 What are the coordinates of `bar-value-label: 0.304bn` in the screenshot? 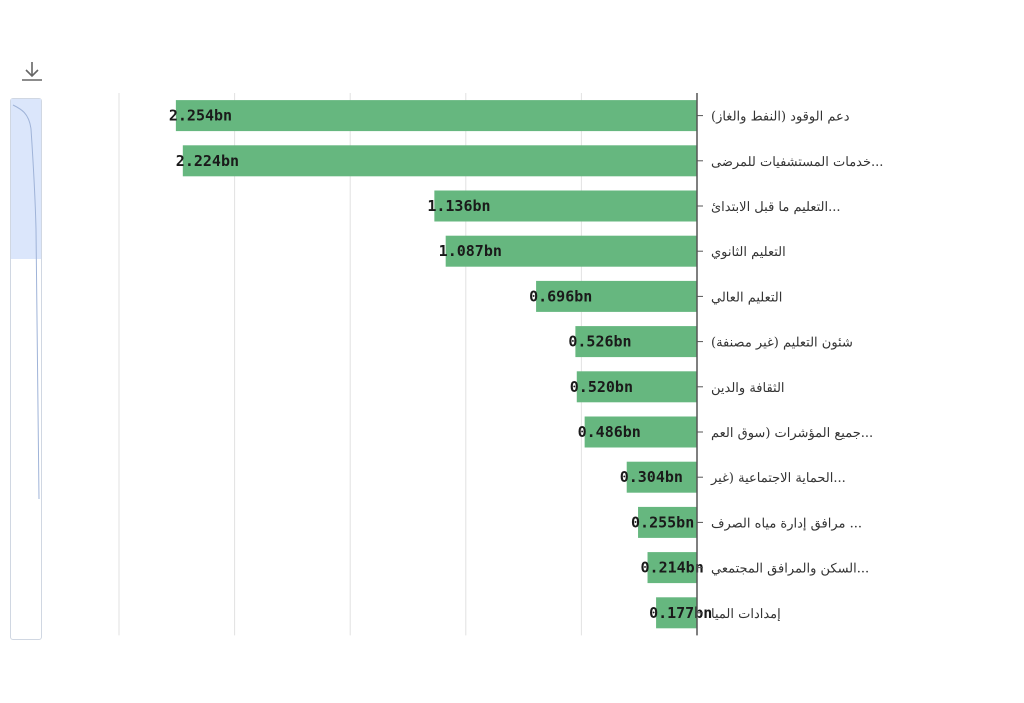 It's located at (651, 477).